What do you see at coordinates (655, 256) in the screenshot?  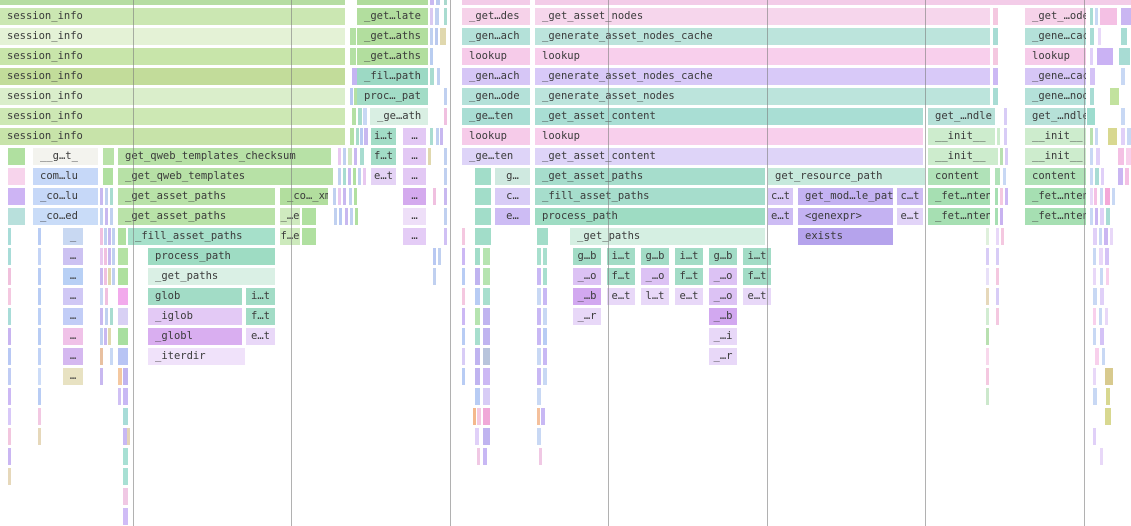 I see `frame-g-b: g…b` at bounding box center [655, 256].